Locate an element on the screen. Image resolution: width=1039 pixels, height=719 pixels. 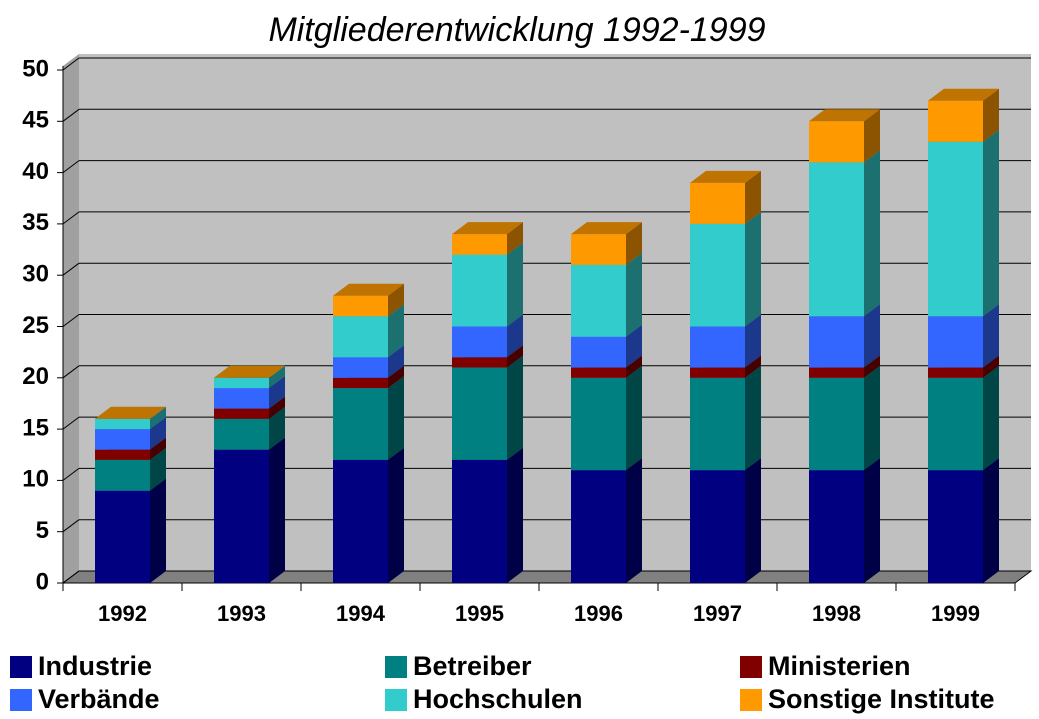
legend-label: Verbände is located at coordinates (99, 699).